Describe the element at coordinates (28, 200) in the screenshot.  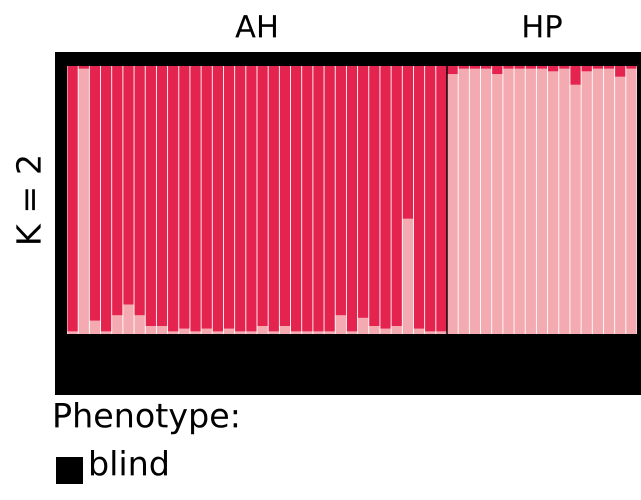
I see `y-axis-title: K = 2` at that location.